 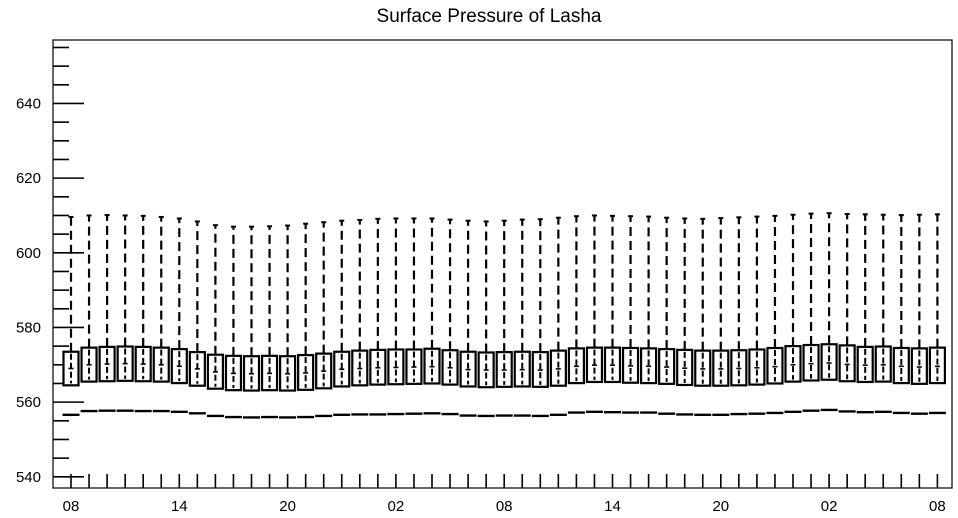 I want to click on y-tick-label: 580, so click(x=28, y=327).